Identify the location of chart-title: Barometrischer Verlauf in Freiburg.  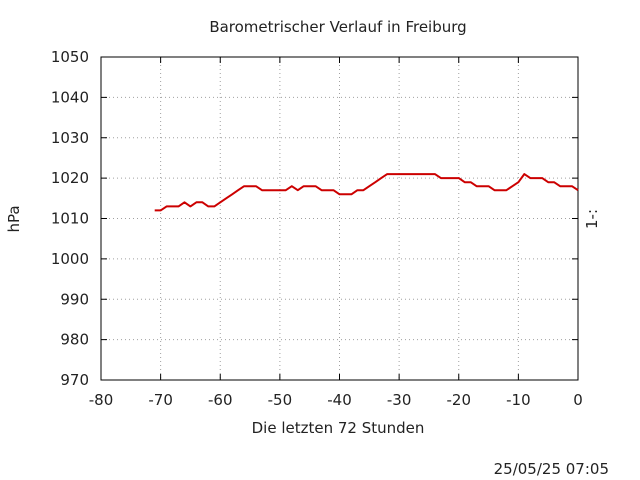
(337, 27).